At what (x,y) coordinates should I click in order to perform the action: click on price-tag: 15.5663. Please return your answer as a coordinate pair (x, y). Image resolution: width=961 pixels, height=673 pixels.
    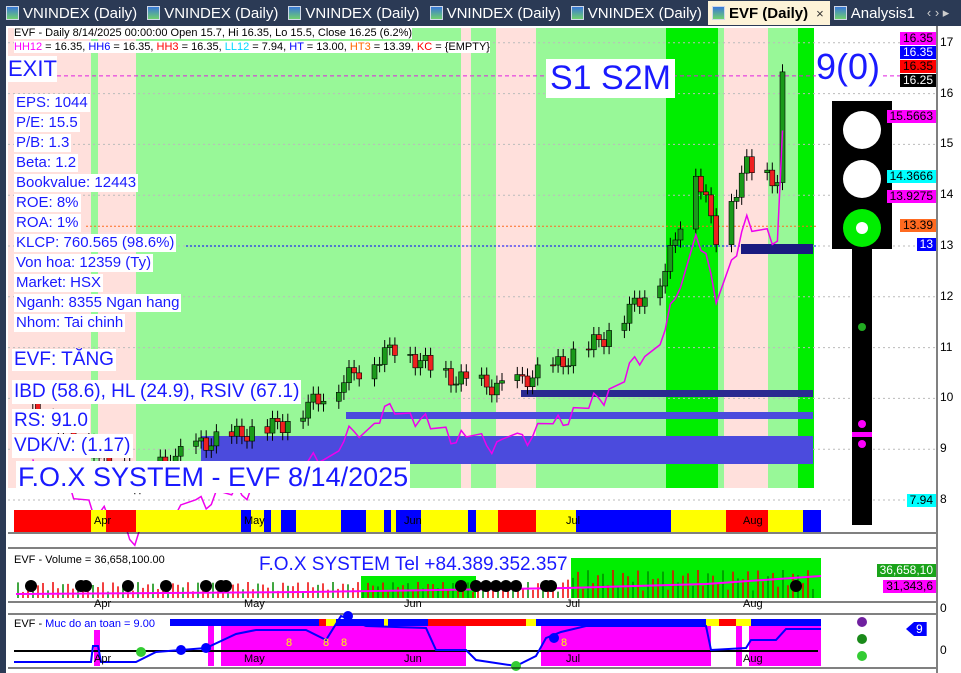
    Looking at the image, I should click on (911, 116).